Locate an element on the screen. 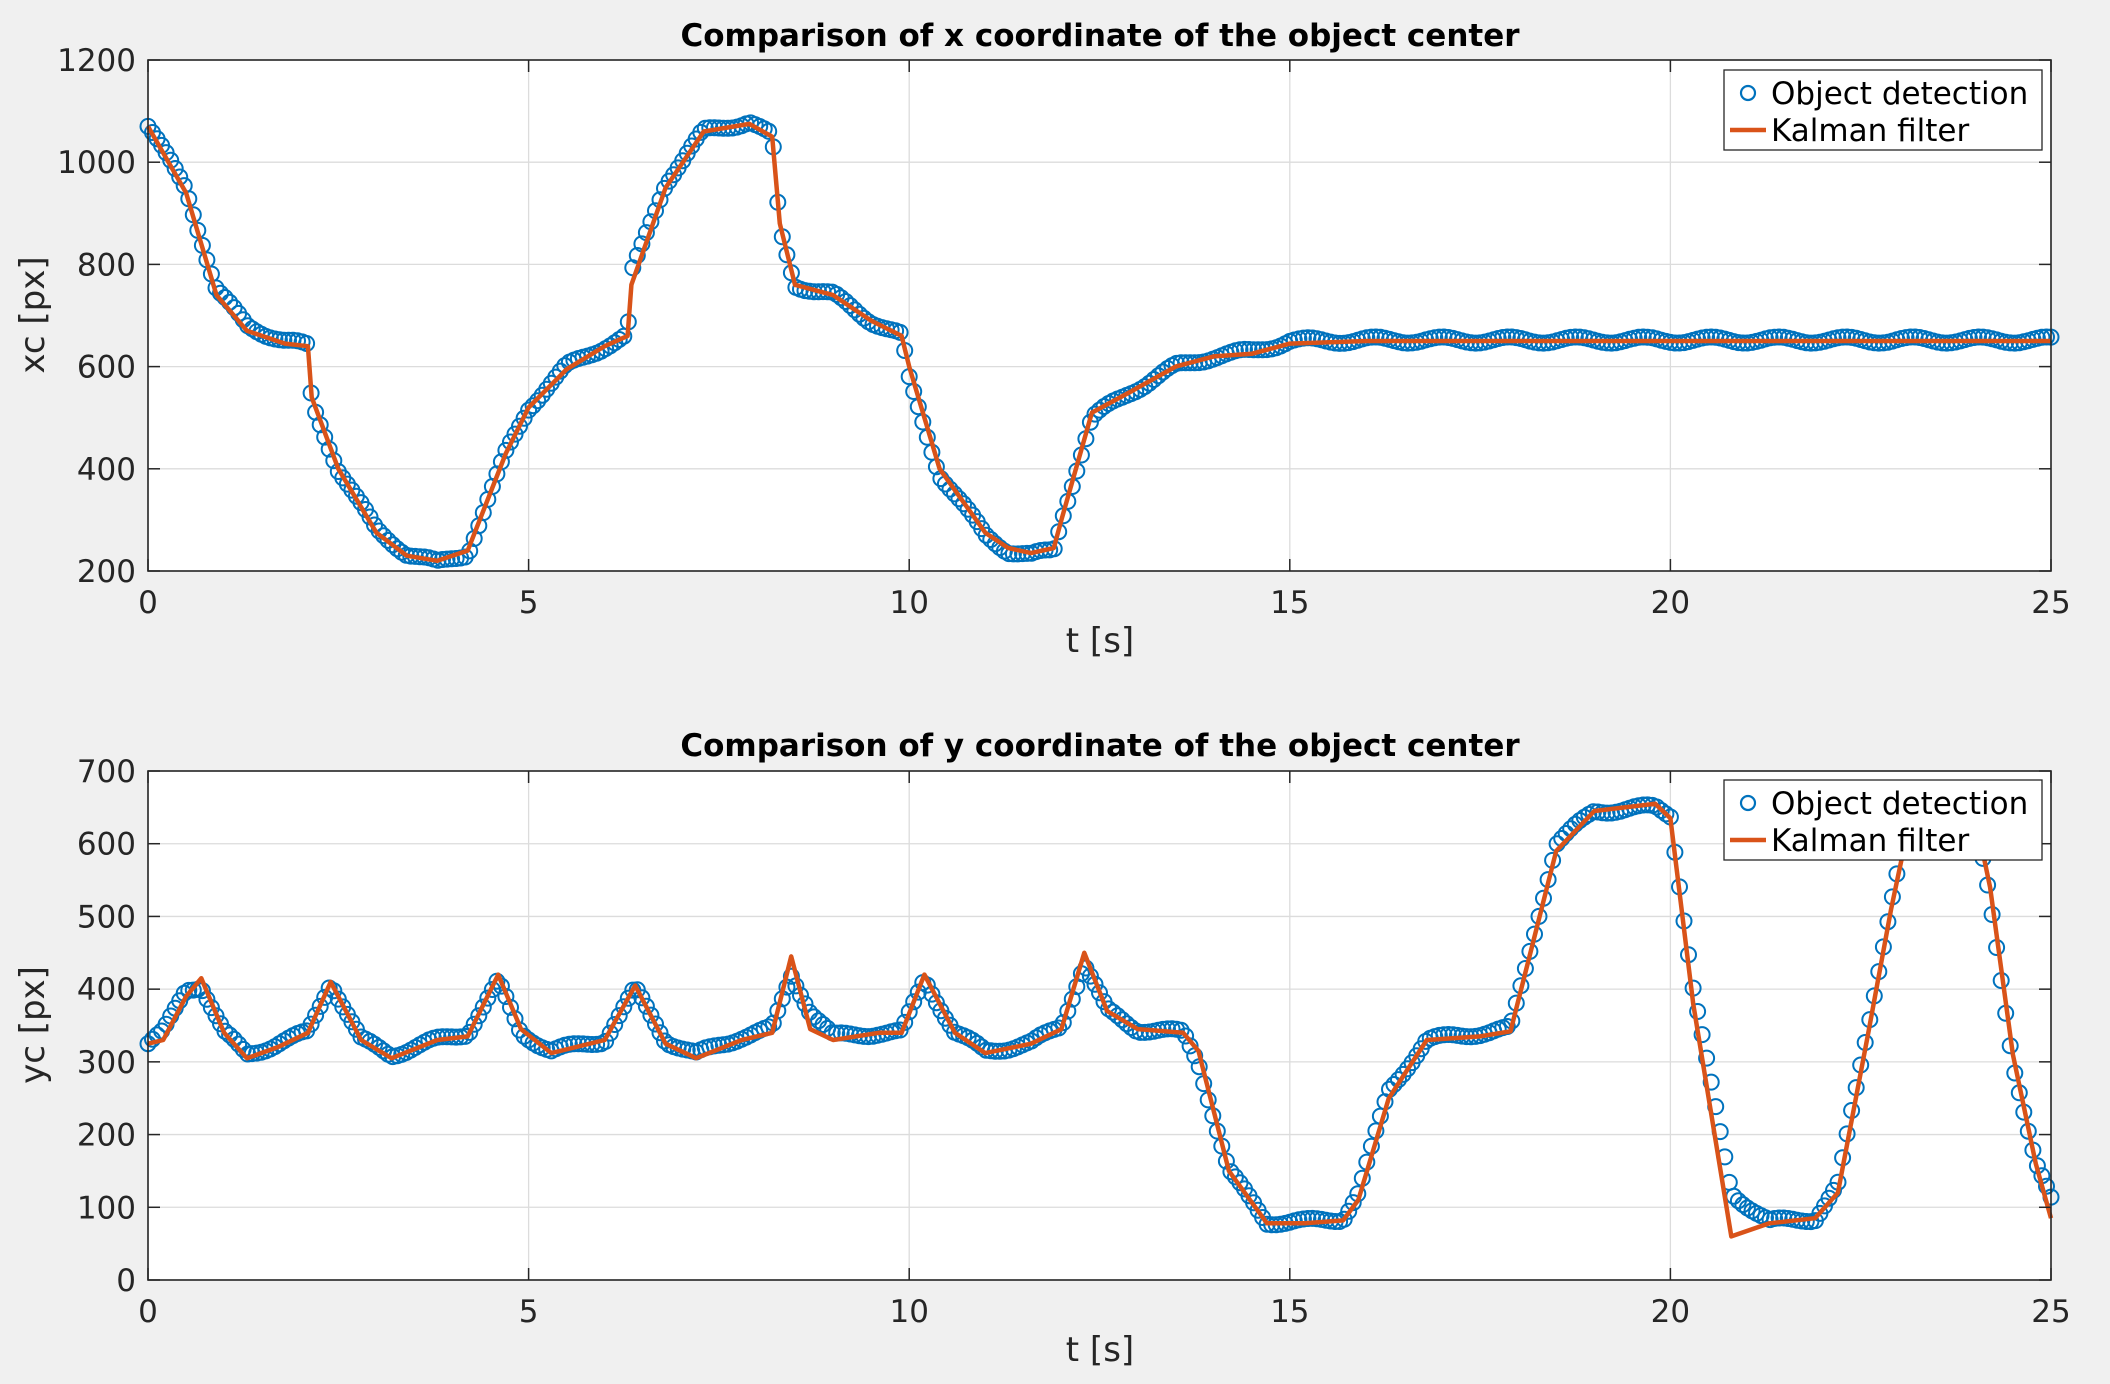 The width and height of the screenshot is (2110, 1384). y-tick-label: 1000 is located at coordinates (96, 163).